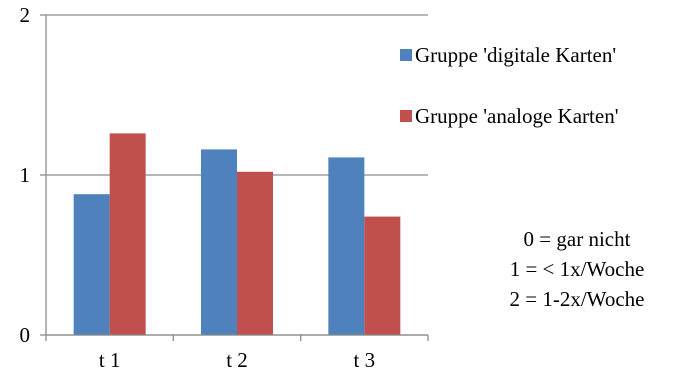  I want to click on scale-note-line: 1 = < 1x/Woche, so click(577, 269).